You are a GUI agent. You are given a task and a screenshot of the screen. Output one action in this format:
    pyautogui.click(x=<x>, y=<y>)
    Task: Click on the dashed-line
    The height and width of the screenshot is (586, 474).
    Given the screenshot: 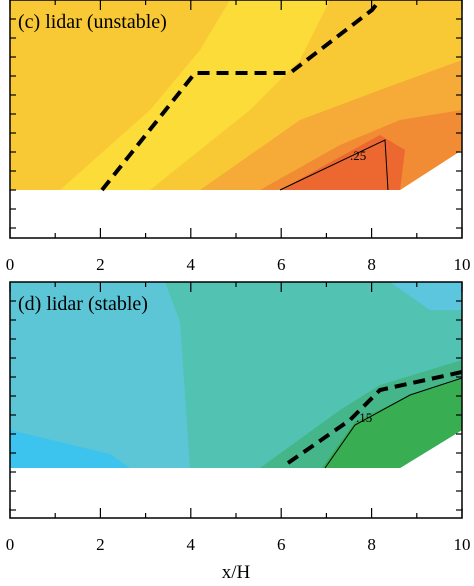 What is the action you would take?
    pyautogui.click(x=374, y=417)
    